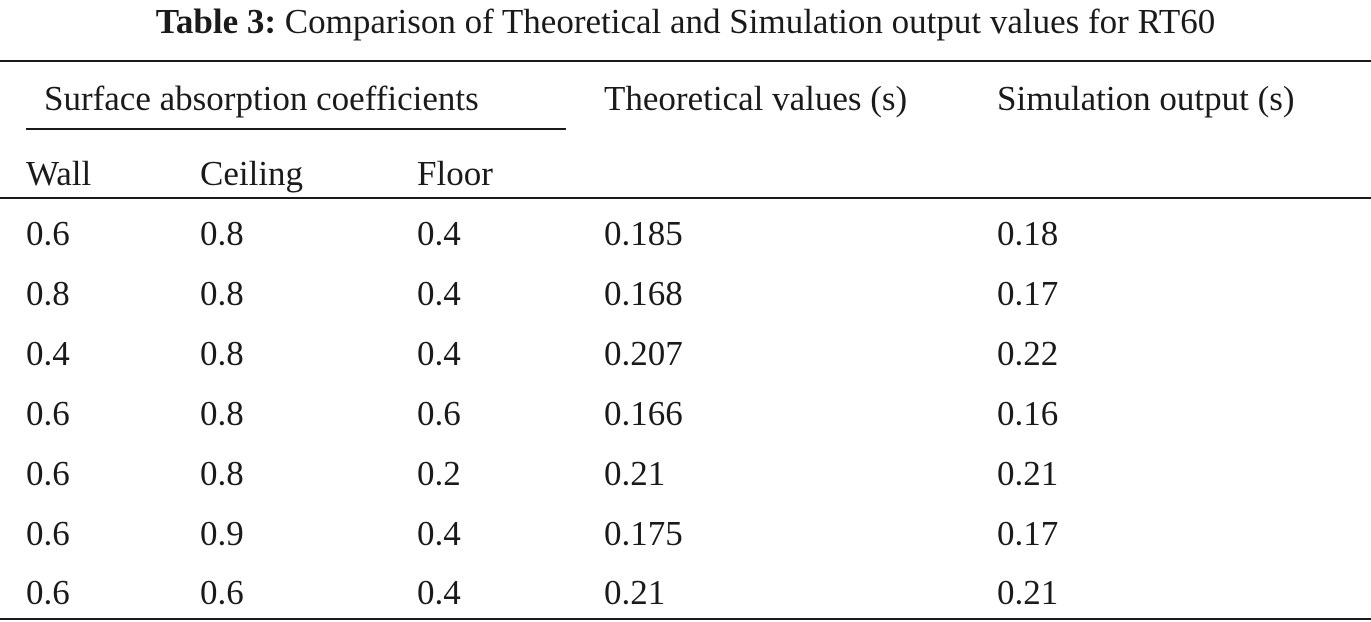 Image resolution: width=1371 pixels, height=622 pixels. What do you see at coordinates (685, 198) in the screenshot?
I see `header-bottom-rule` at bounding box center [685, 198].